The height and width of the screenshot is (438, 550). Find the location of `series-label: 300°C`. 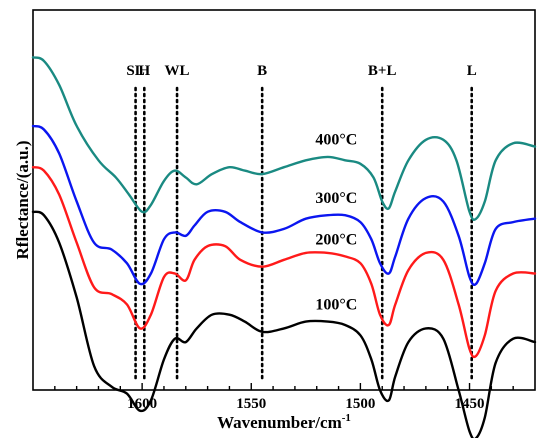

series-label: 300°C is located at coordinates (336, 198).